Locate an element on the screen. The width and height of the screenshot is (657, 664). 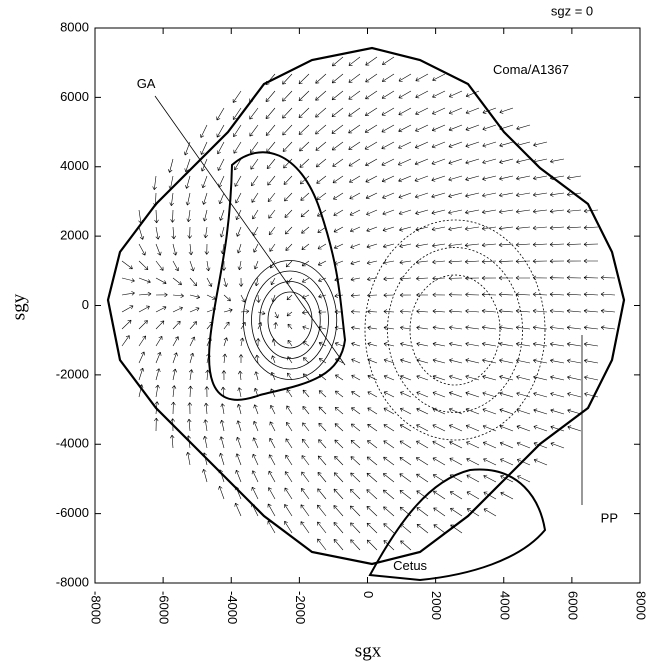
x-tick-label: 8000 is located at coordinates (641, 605).